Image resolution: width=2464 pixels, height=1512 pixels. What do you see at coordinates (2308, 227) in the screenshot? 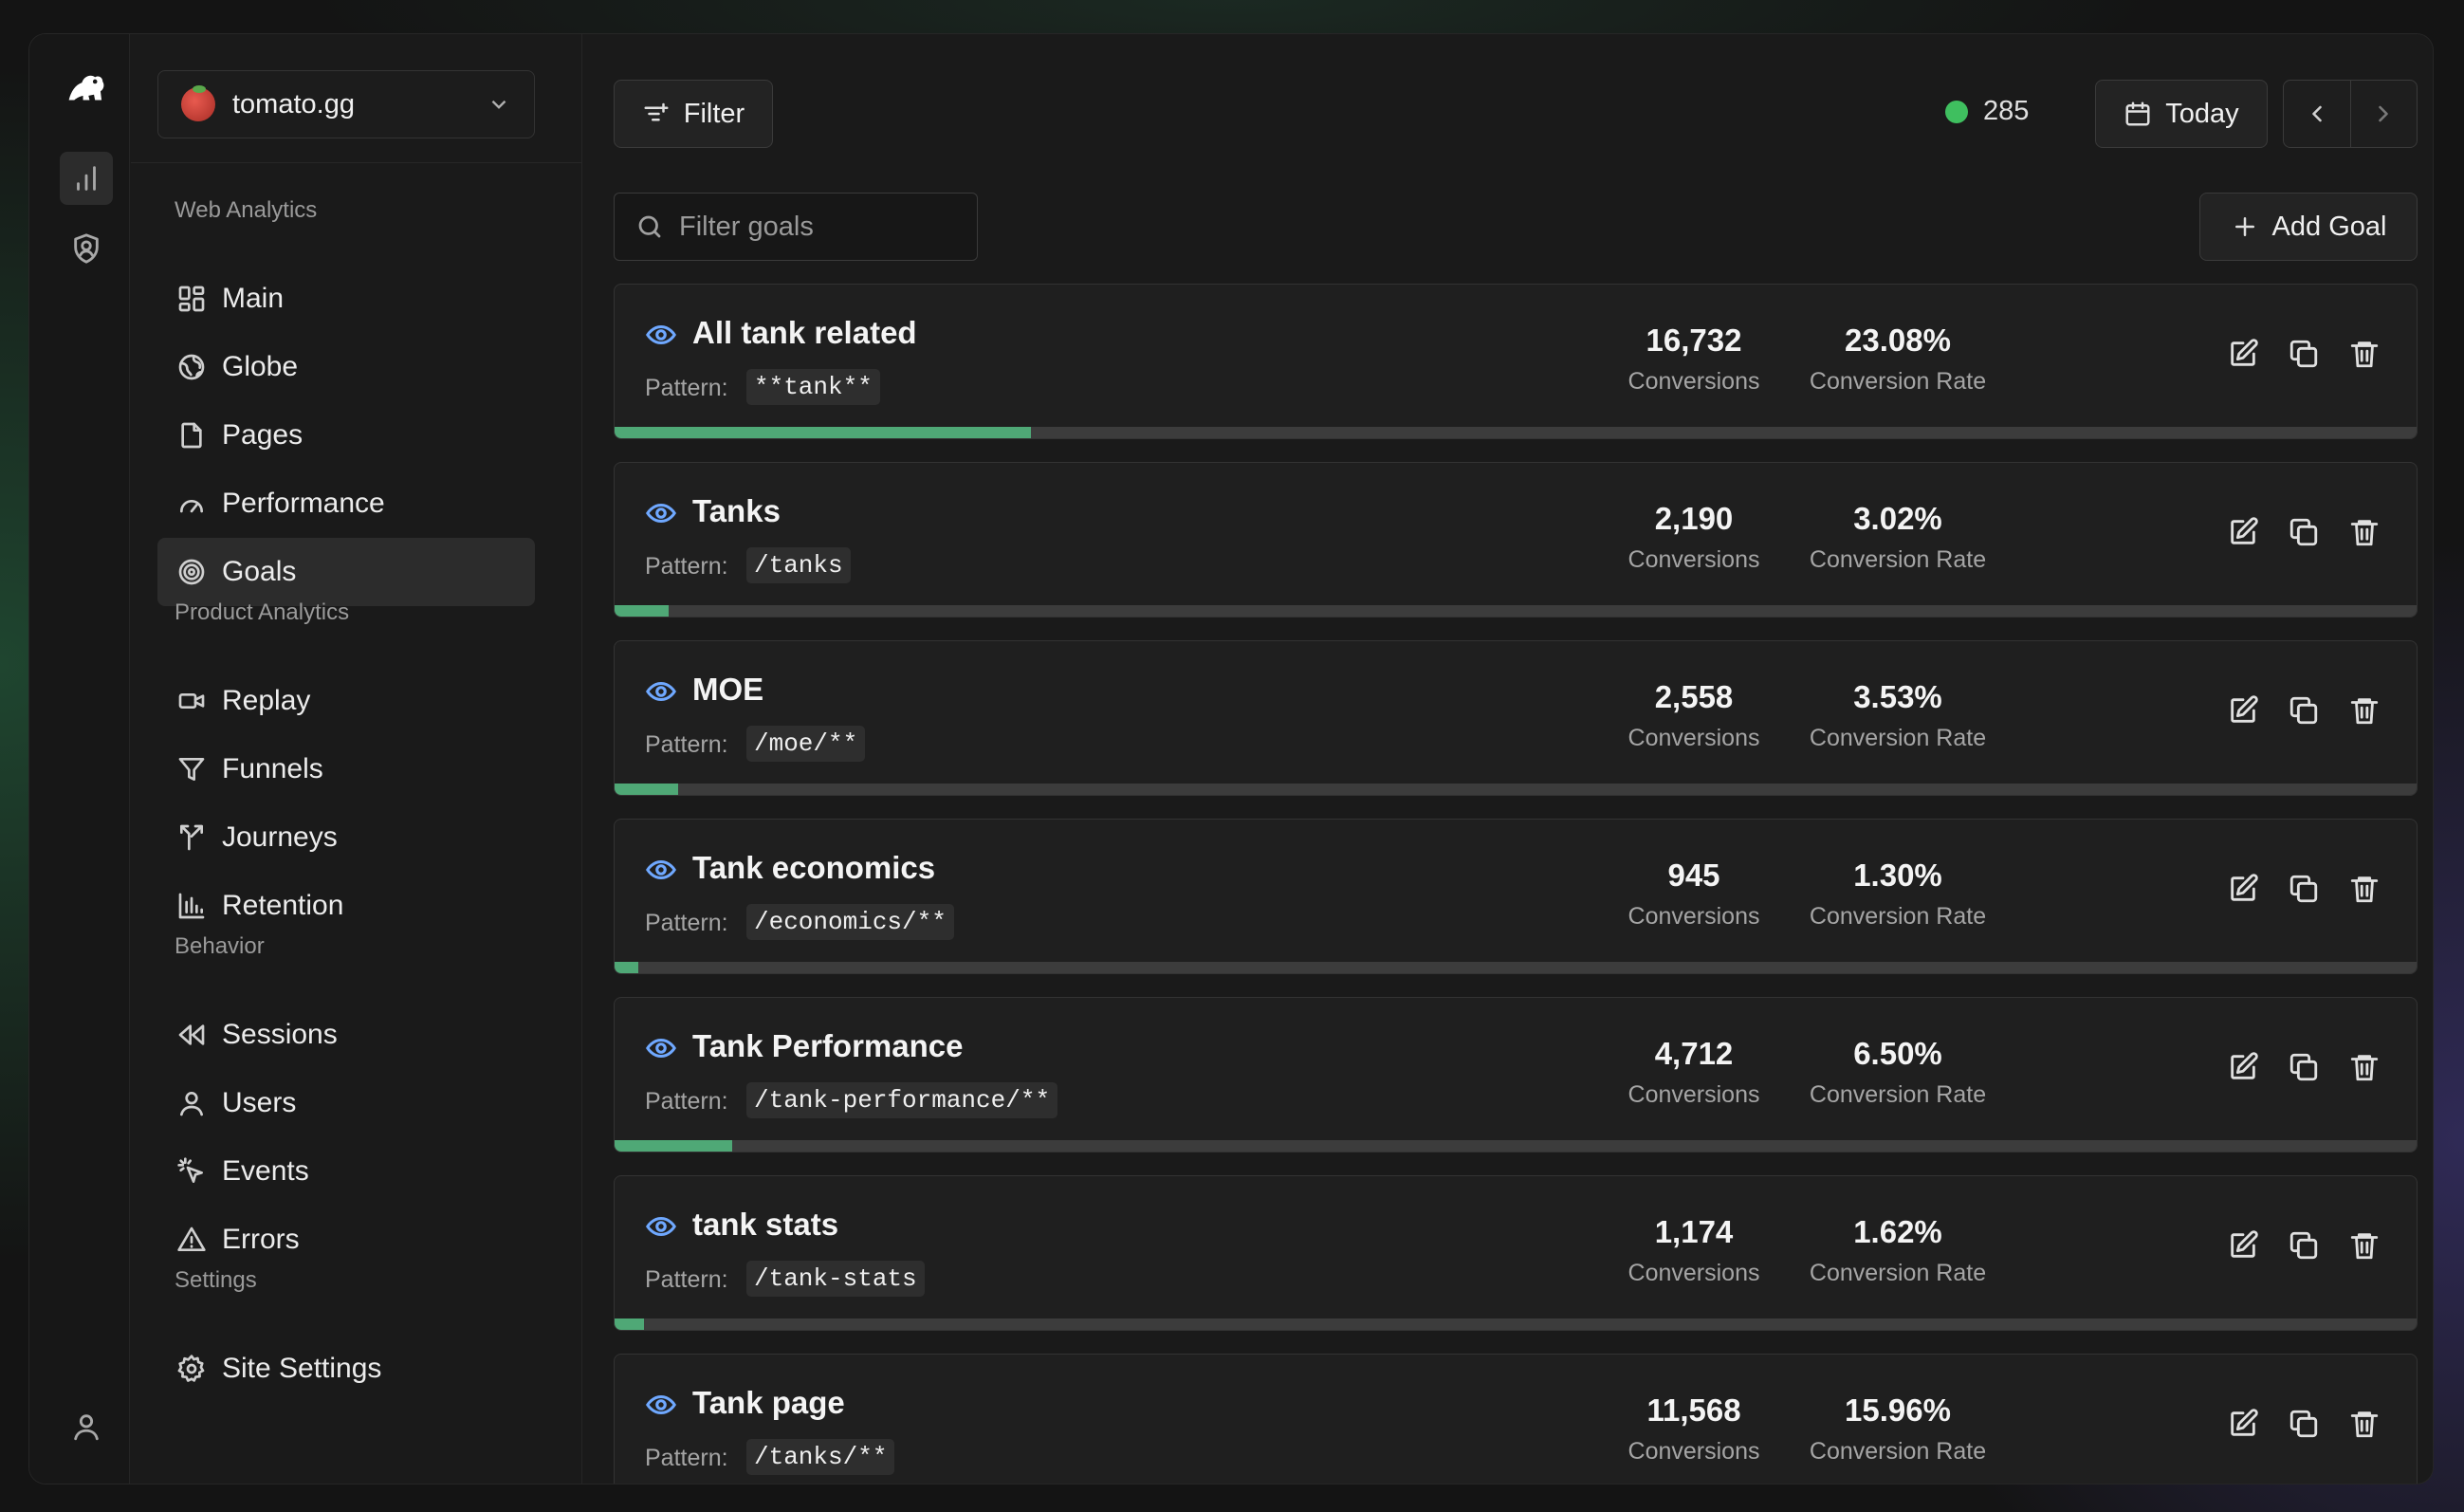
I see `add-goal-button: Add Goal` at bounding box center [2308, 227].